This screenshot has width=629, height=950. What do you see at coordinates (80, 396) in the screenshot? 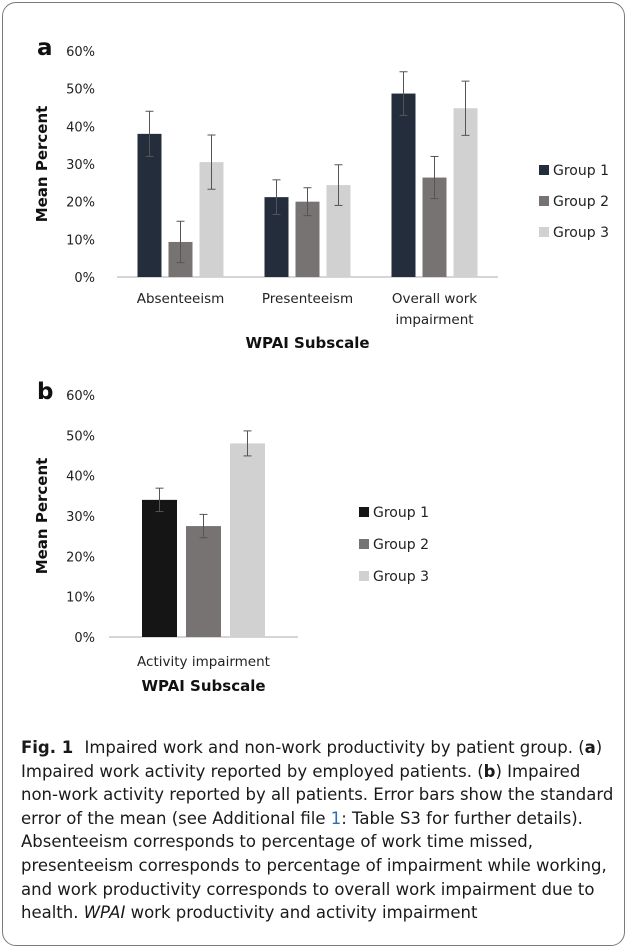
I see `panel-b-ytick-label: 60%` at bounding box center [80, 396].